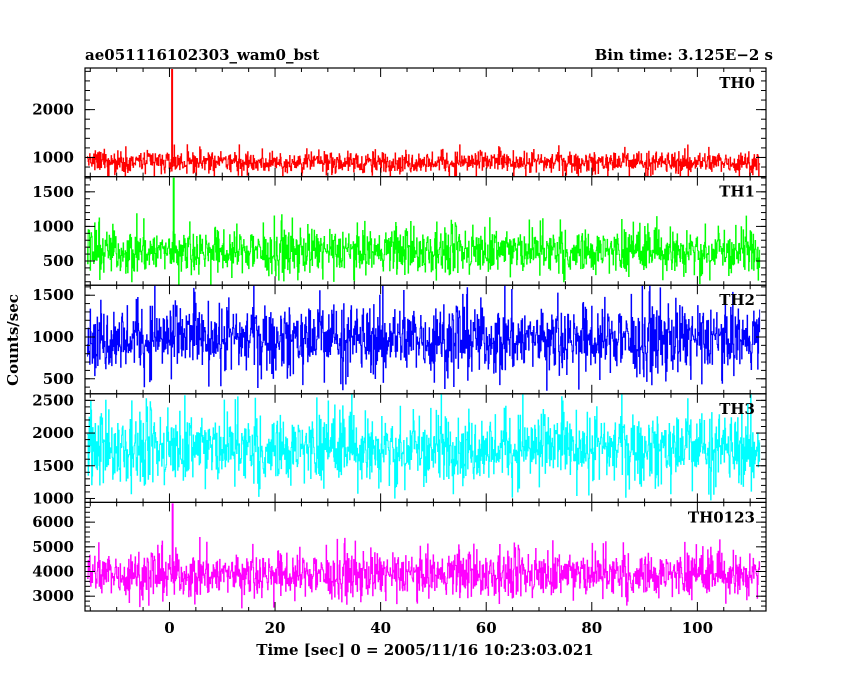  I want to click on series-line-th0, so click(424, 160).